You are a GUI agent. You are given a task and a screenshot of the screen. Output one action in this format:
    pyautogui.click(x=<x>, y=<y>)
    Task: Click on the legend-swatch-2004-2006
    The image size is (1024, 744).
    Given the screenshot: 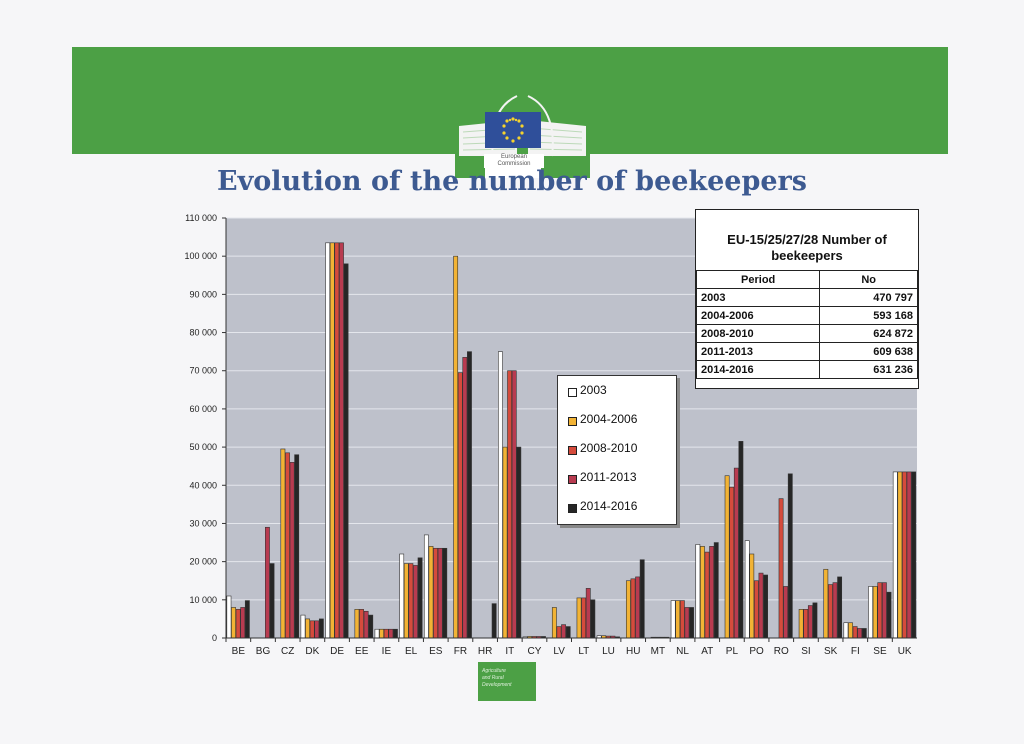 What is the action you would take?
    pyautogui.click(x=572, y=421)
    